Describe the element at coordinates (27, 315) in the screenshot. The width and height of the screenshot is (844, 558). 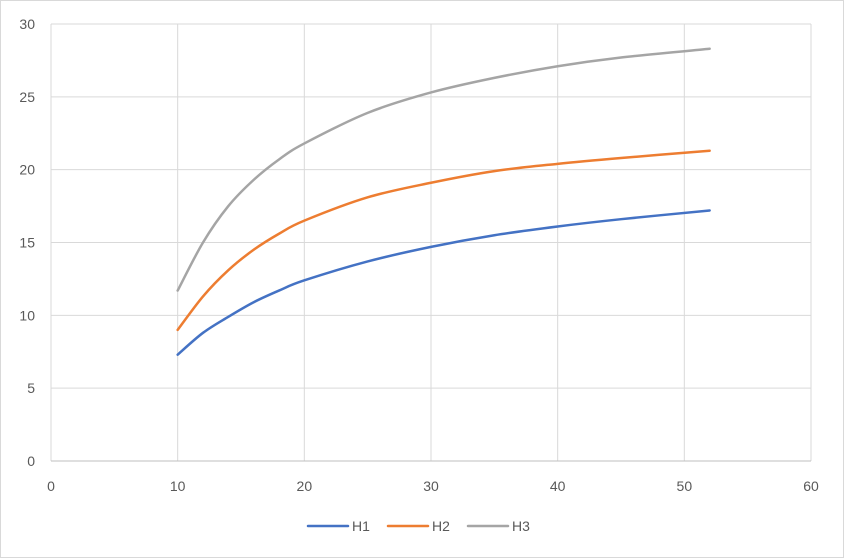
I see `y-tick-label: 10` at that location.